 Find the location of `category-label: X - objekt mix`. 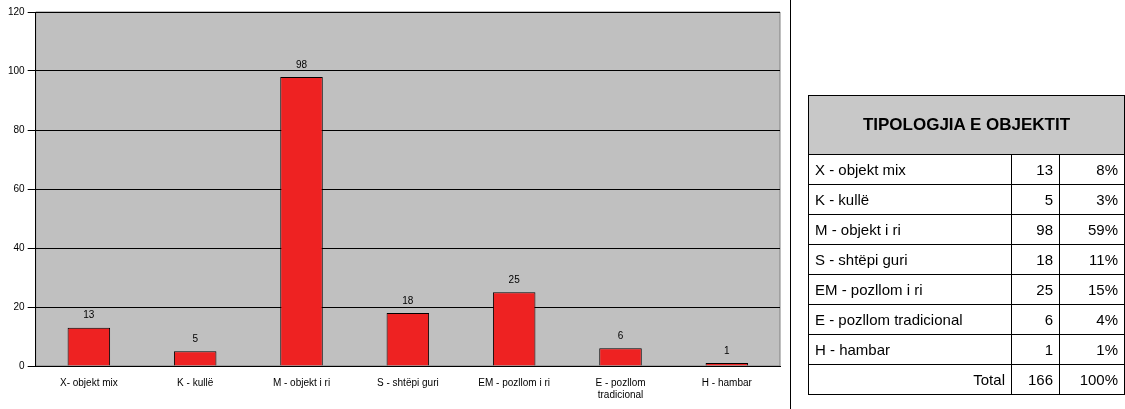

category-label: X - objekt mix is located at coordinates (910, 169).